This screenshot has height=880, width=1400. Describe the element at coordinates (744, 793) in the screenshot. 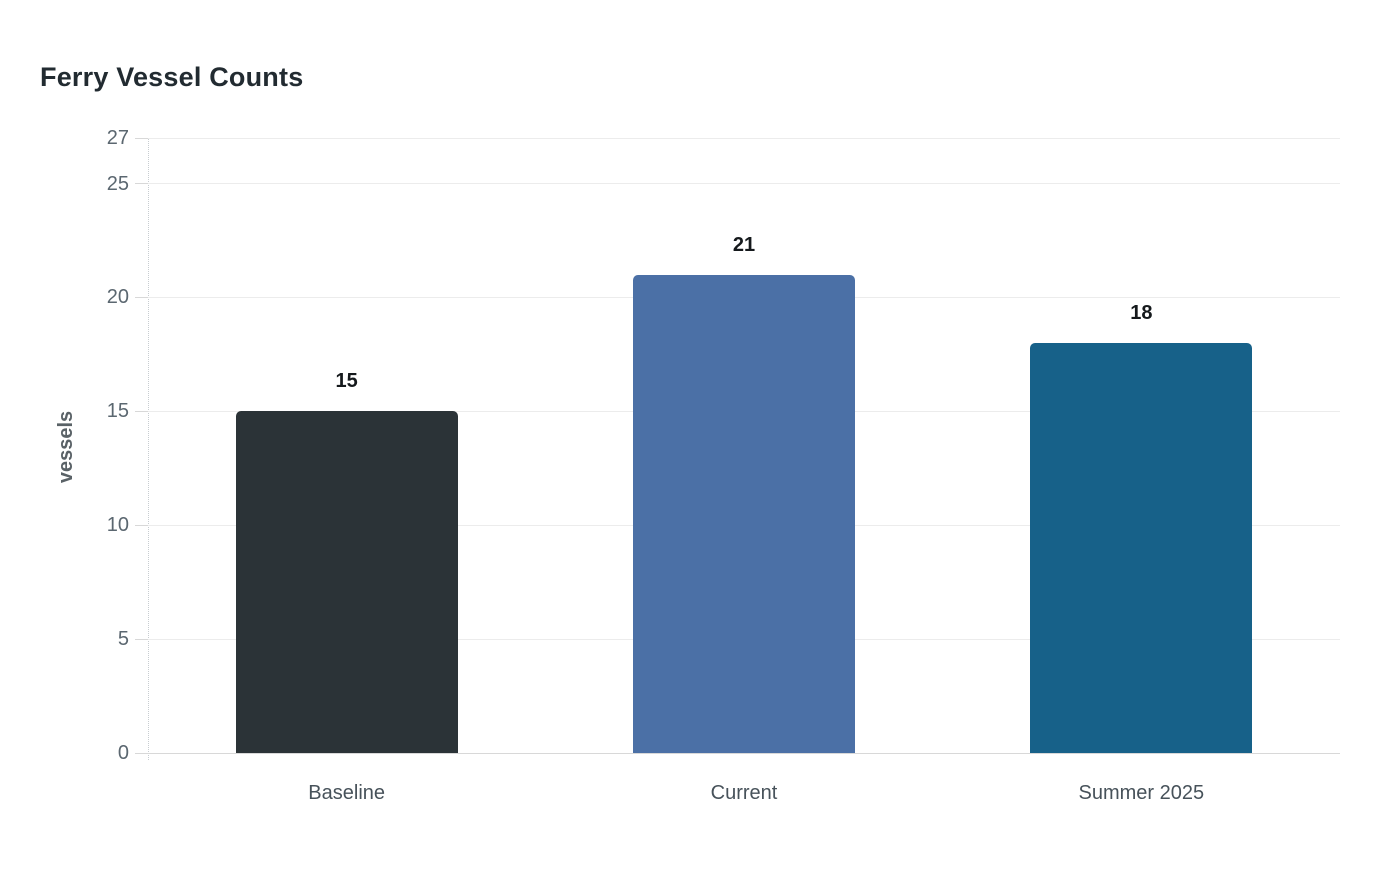

I see `x-tick-label-current: Current` at that location.